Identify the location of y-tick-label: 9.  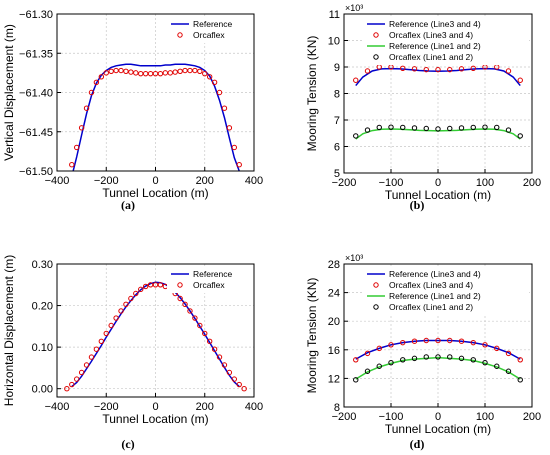
(337, 68).